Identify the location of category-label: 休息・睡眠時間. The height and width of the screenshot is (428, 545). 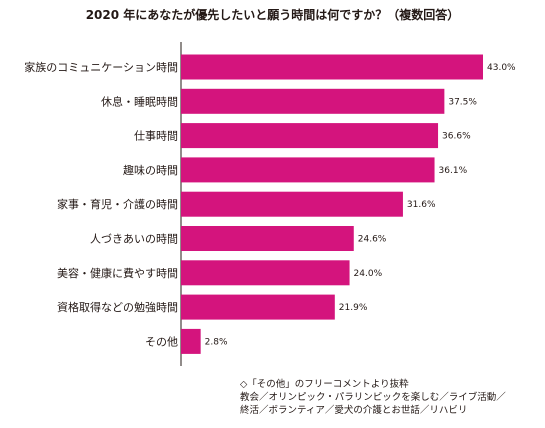
(139, 101).